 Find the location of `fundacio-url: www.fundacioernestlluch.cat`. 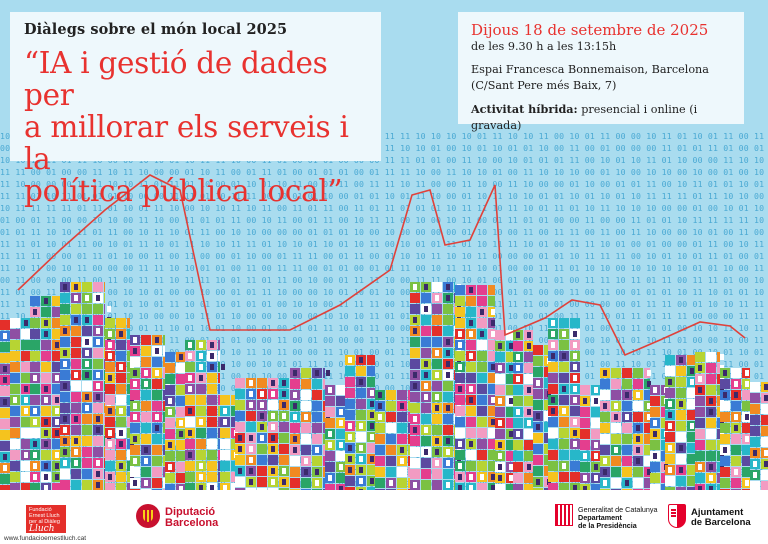

fundacio-url: www.fundacioernestlluch.cat is located at coordinates (45, 538).